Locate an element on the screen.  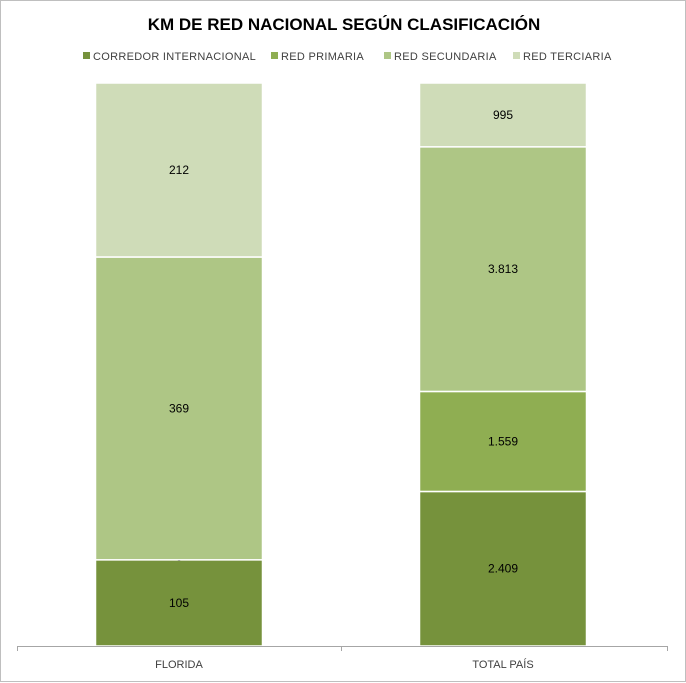
bar-total-pais-red-primaria is located at coordinates (503, 441).